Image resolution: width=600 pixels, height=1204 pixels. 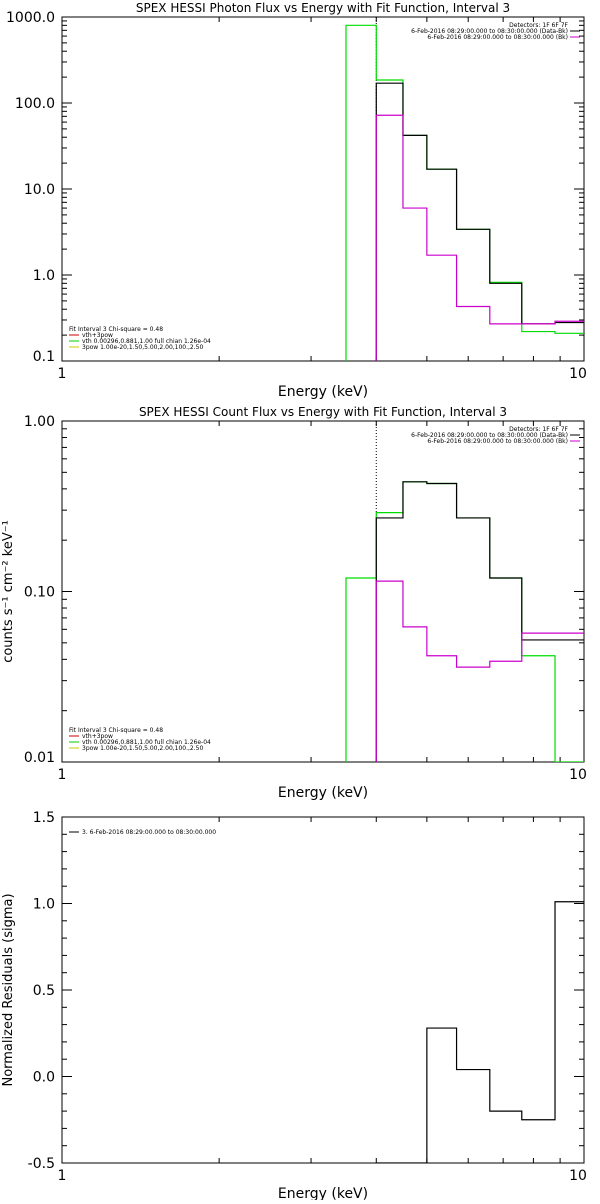 What do you see at coordinates (8, 591) in the screenshot?
I see `y-axis-label: counts s⁻¹ cm⁻² keV⁻¹` at bounding box center [8, 591].